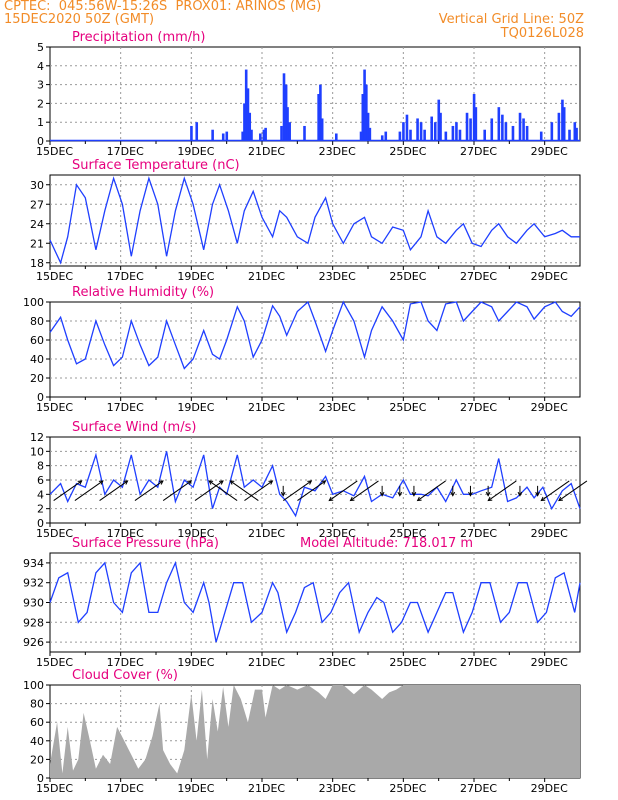 The image size is (618, 800). I want to click on header-code: TQ0126L028, so click(542, 33).